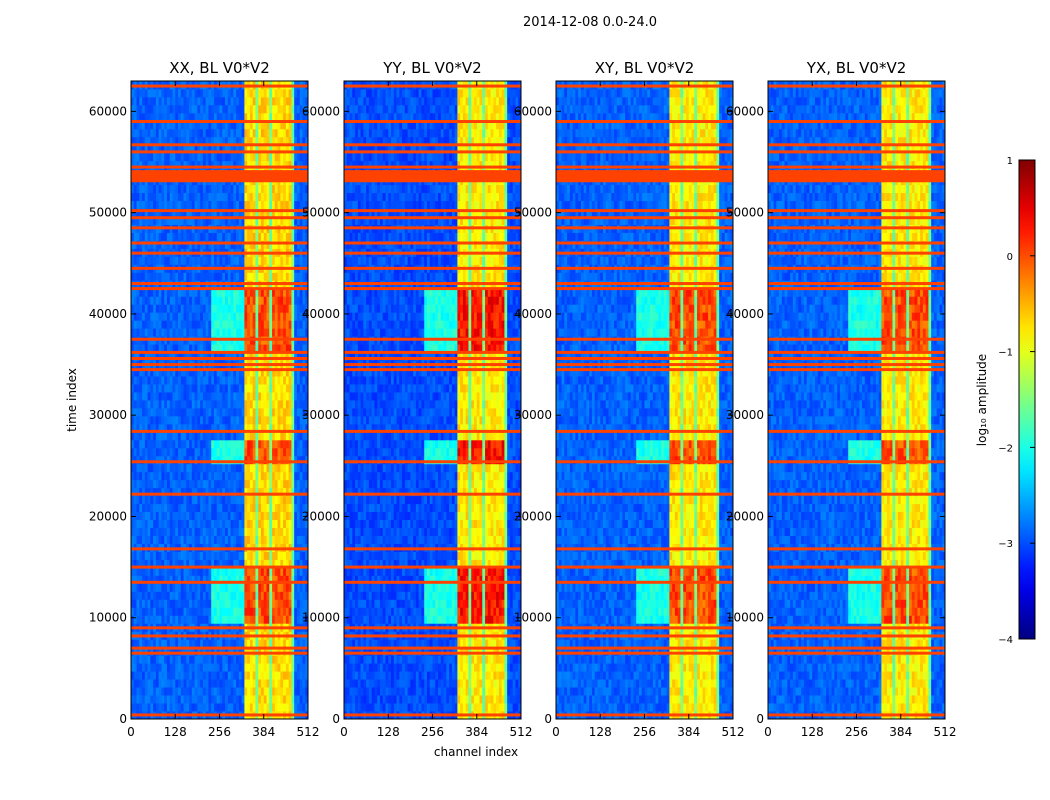  Describe the element at coordinates (1005, 448) in the screenshot. I see `colorbar-tick-label: −2` at that location.